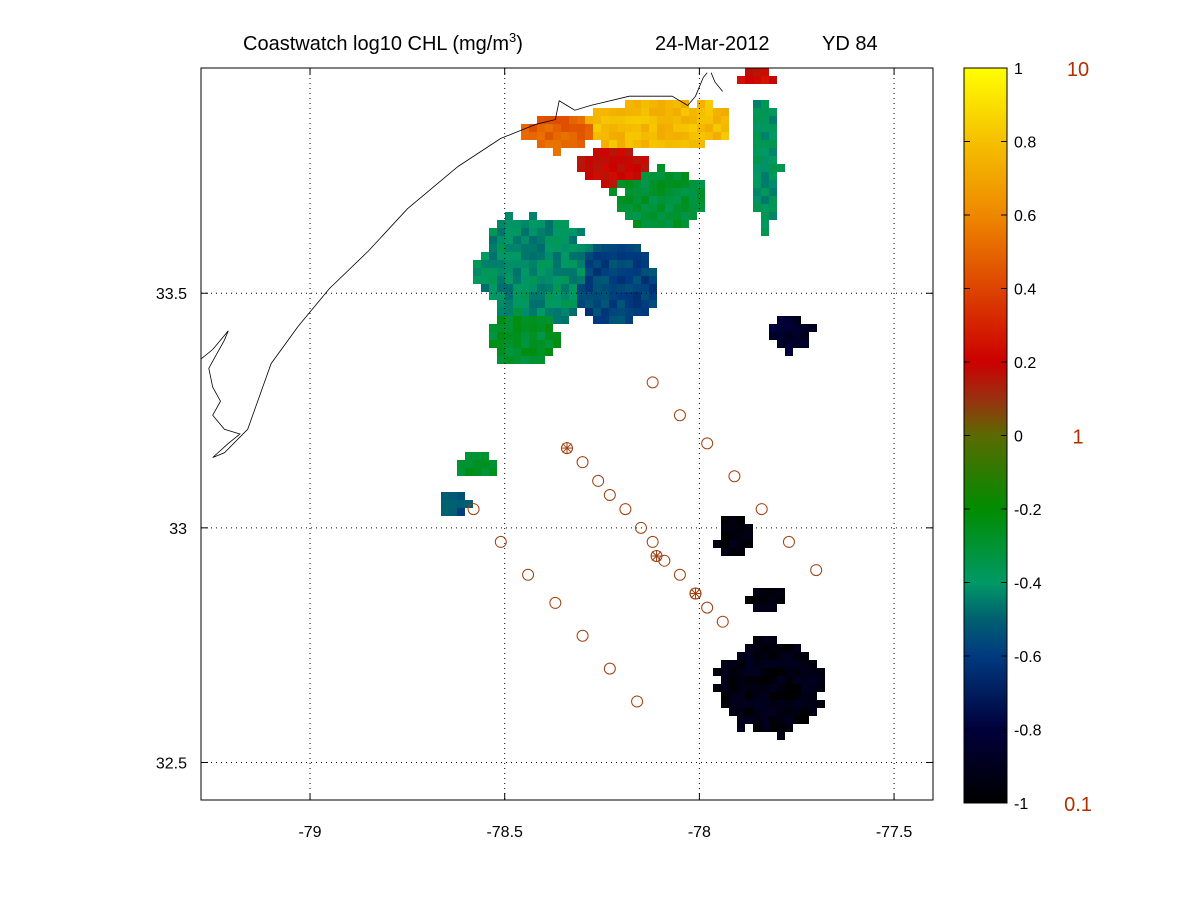 Image resolution: width=1200 pixels, height=900 pixels. What do you see at coordinates (1028, 510) in the screenshot?
I see `colorbar-tick-label: -0.2` at bounding box center [1028, 510].